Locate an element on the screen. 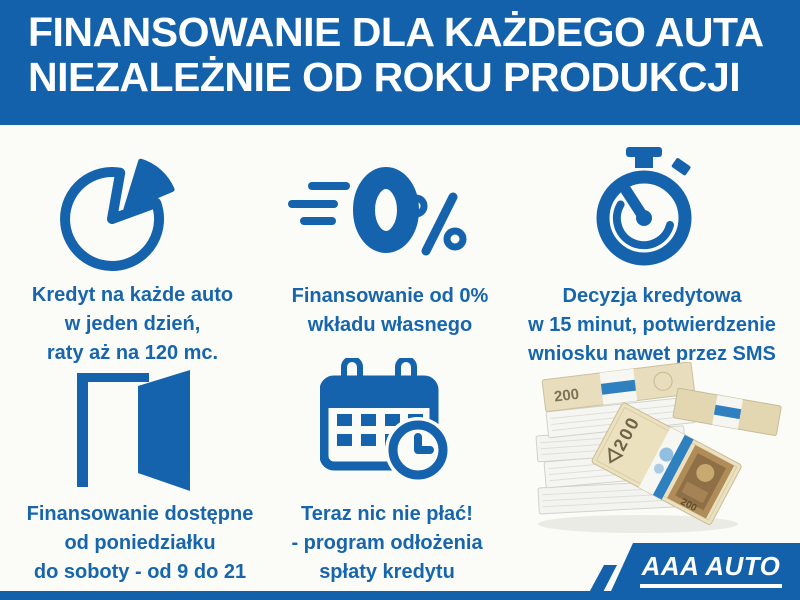  stopwatch-icon is located at coordinates (644, 206).